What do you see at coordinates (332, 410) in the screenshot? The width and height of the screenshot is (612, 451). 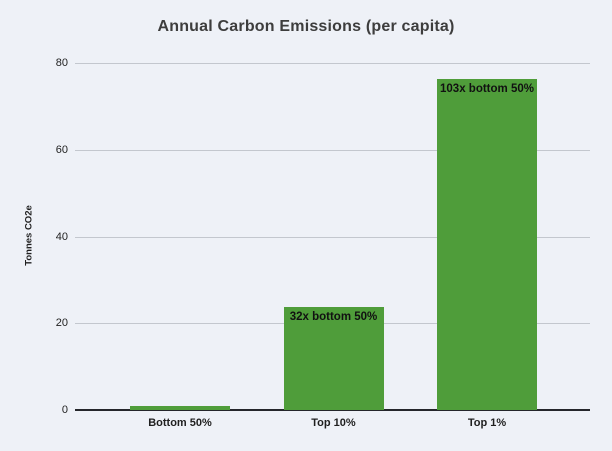 I see `x-axis-baseline` at bounding box center [332, 410].